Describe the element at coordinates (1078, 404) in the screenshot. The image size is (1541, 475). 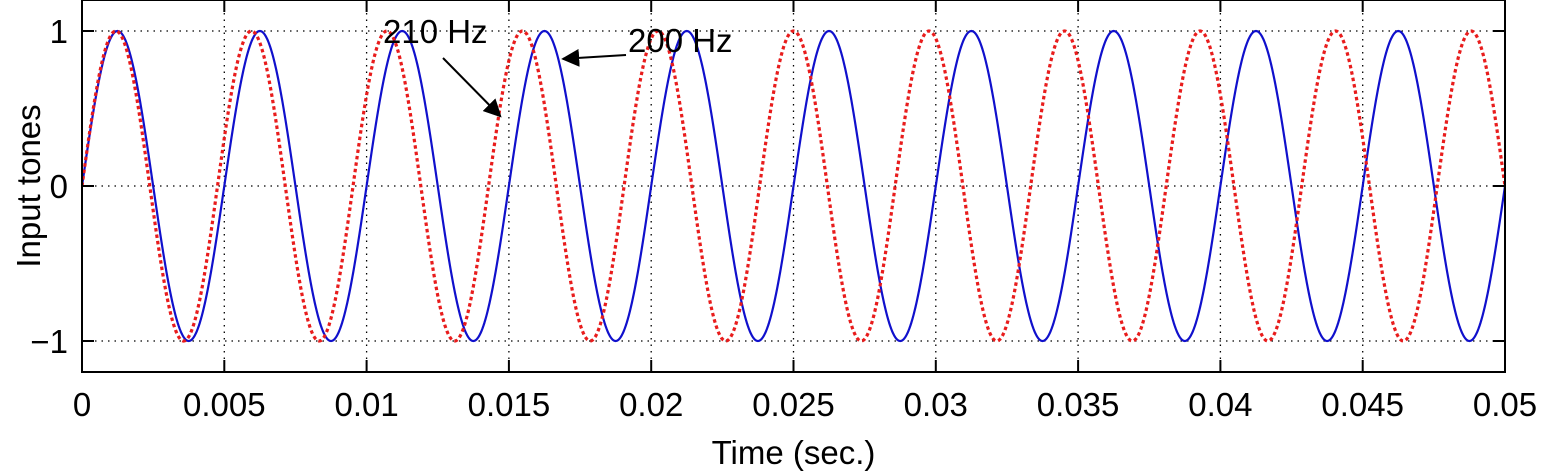
I see `x-tick-label: 0.035` at that location.